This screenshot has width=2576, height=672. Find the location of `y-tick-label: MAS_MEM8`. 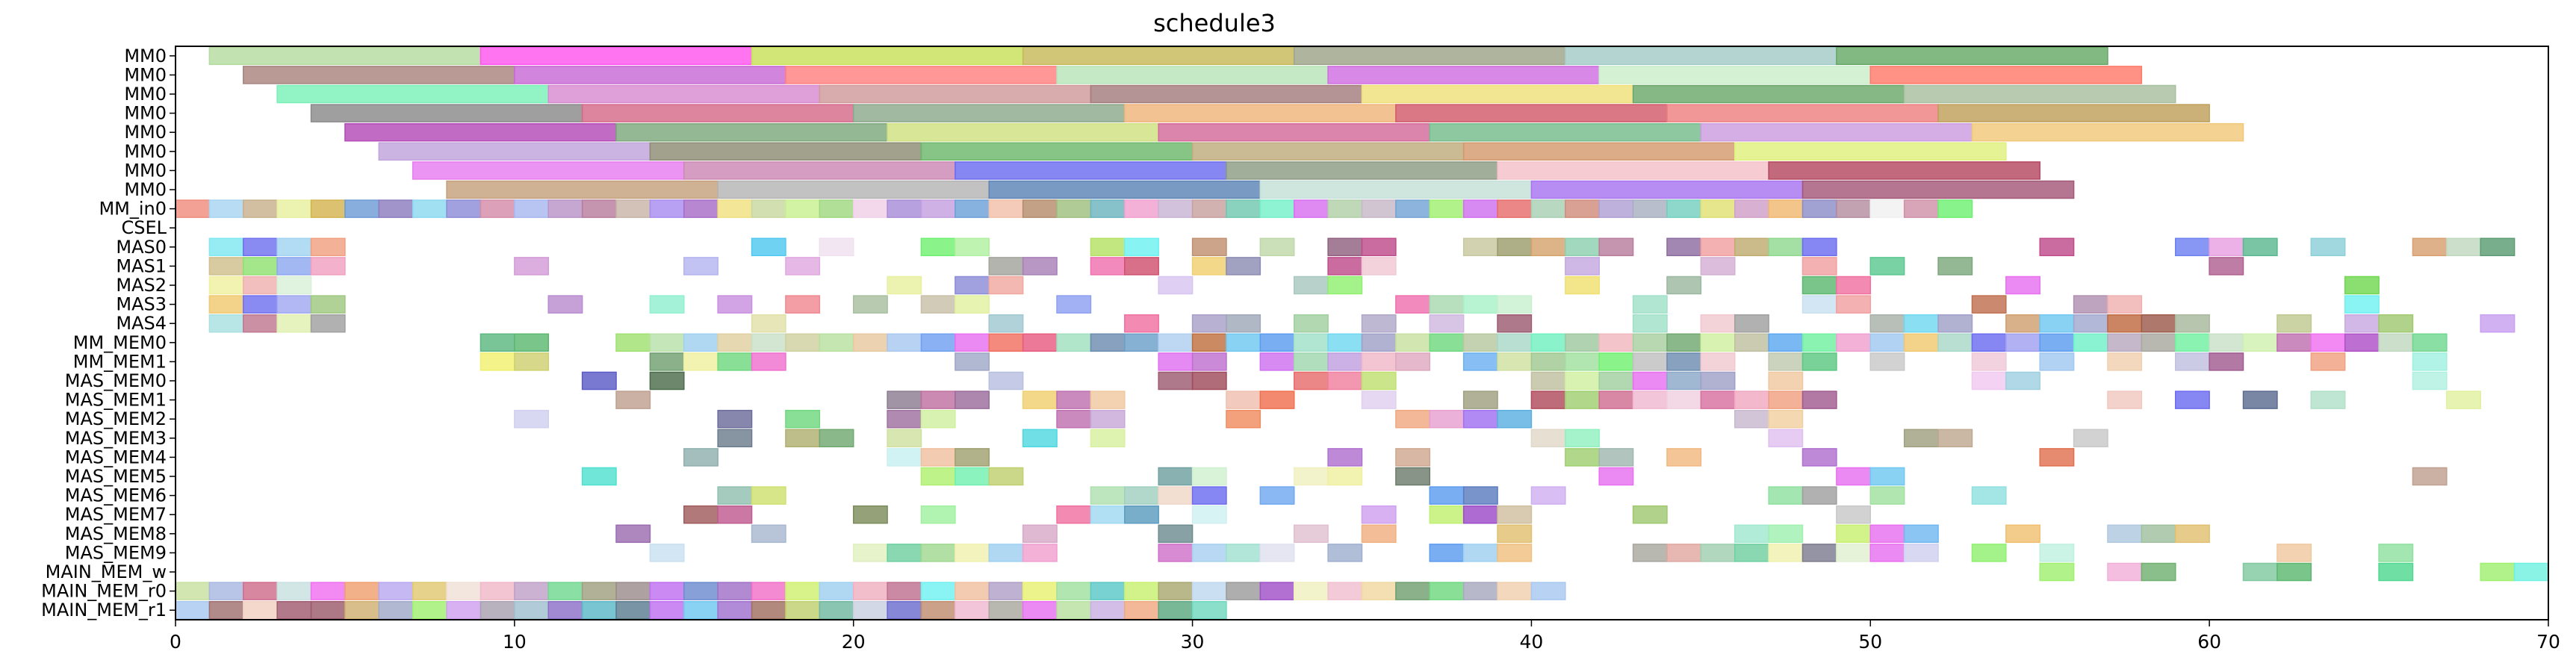

y-tick-label: MAS_MEM8 is located at coordinates (116, 533).